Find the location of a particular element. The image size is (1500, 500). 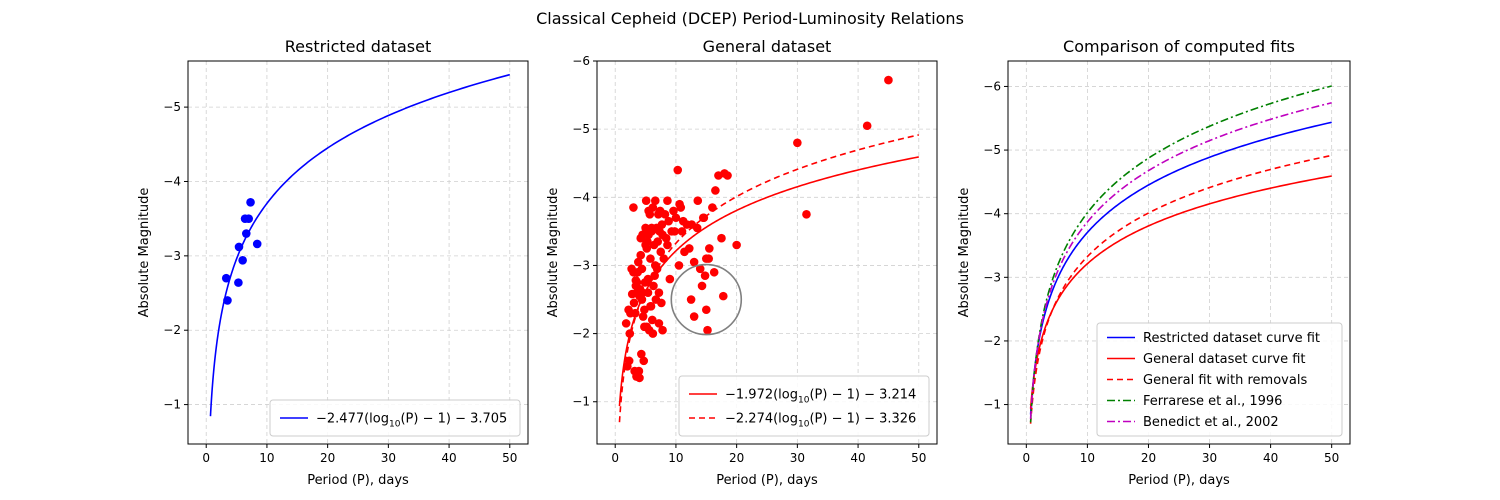

x-tick-label: 10 is located at coordinates (675, 458).